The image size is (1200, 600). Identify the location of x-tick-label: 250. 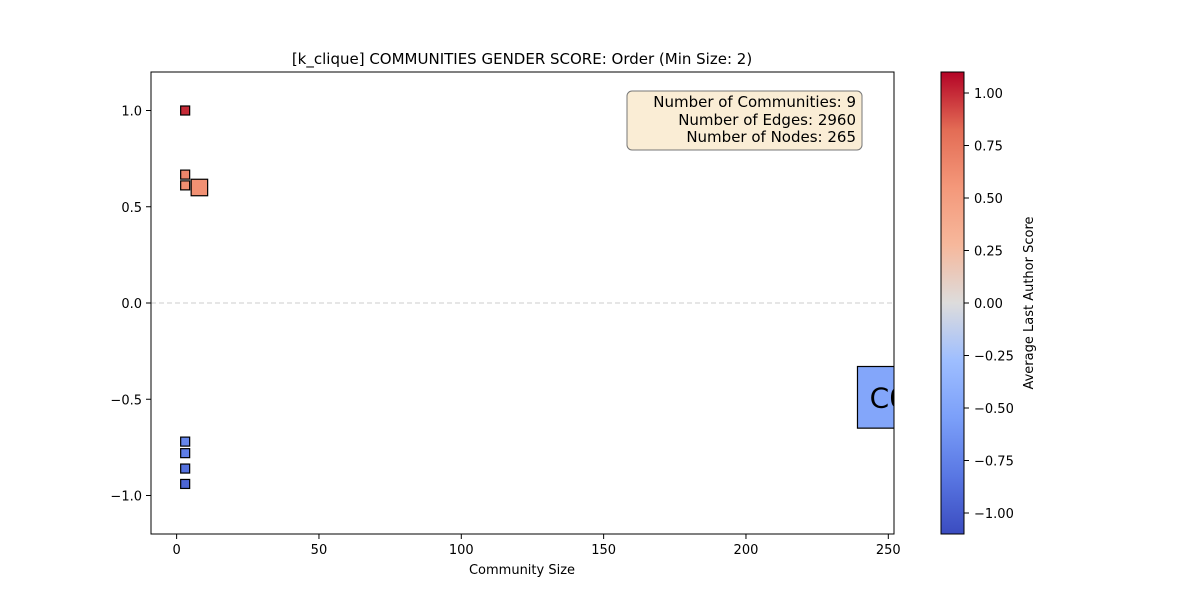
(888, 550).